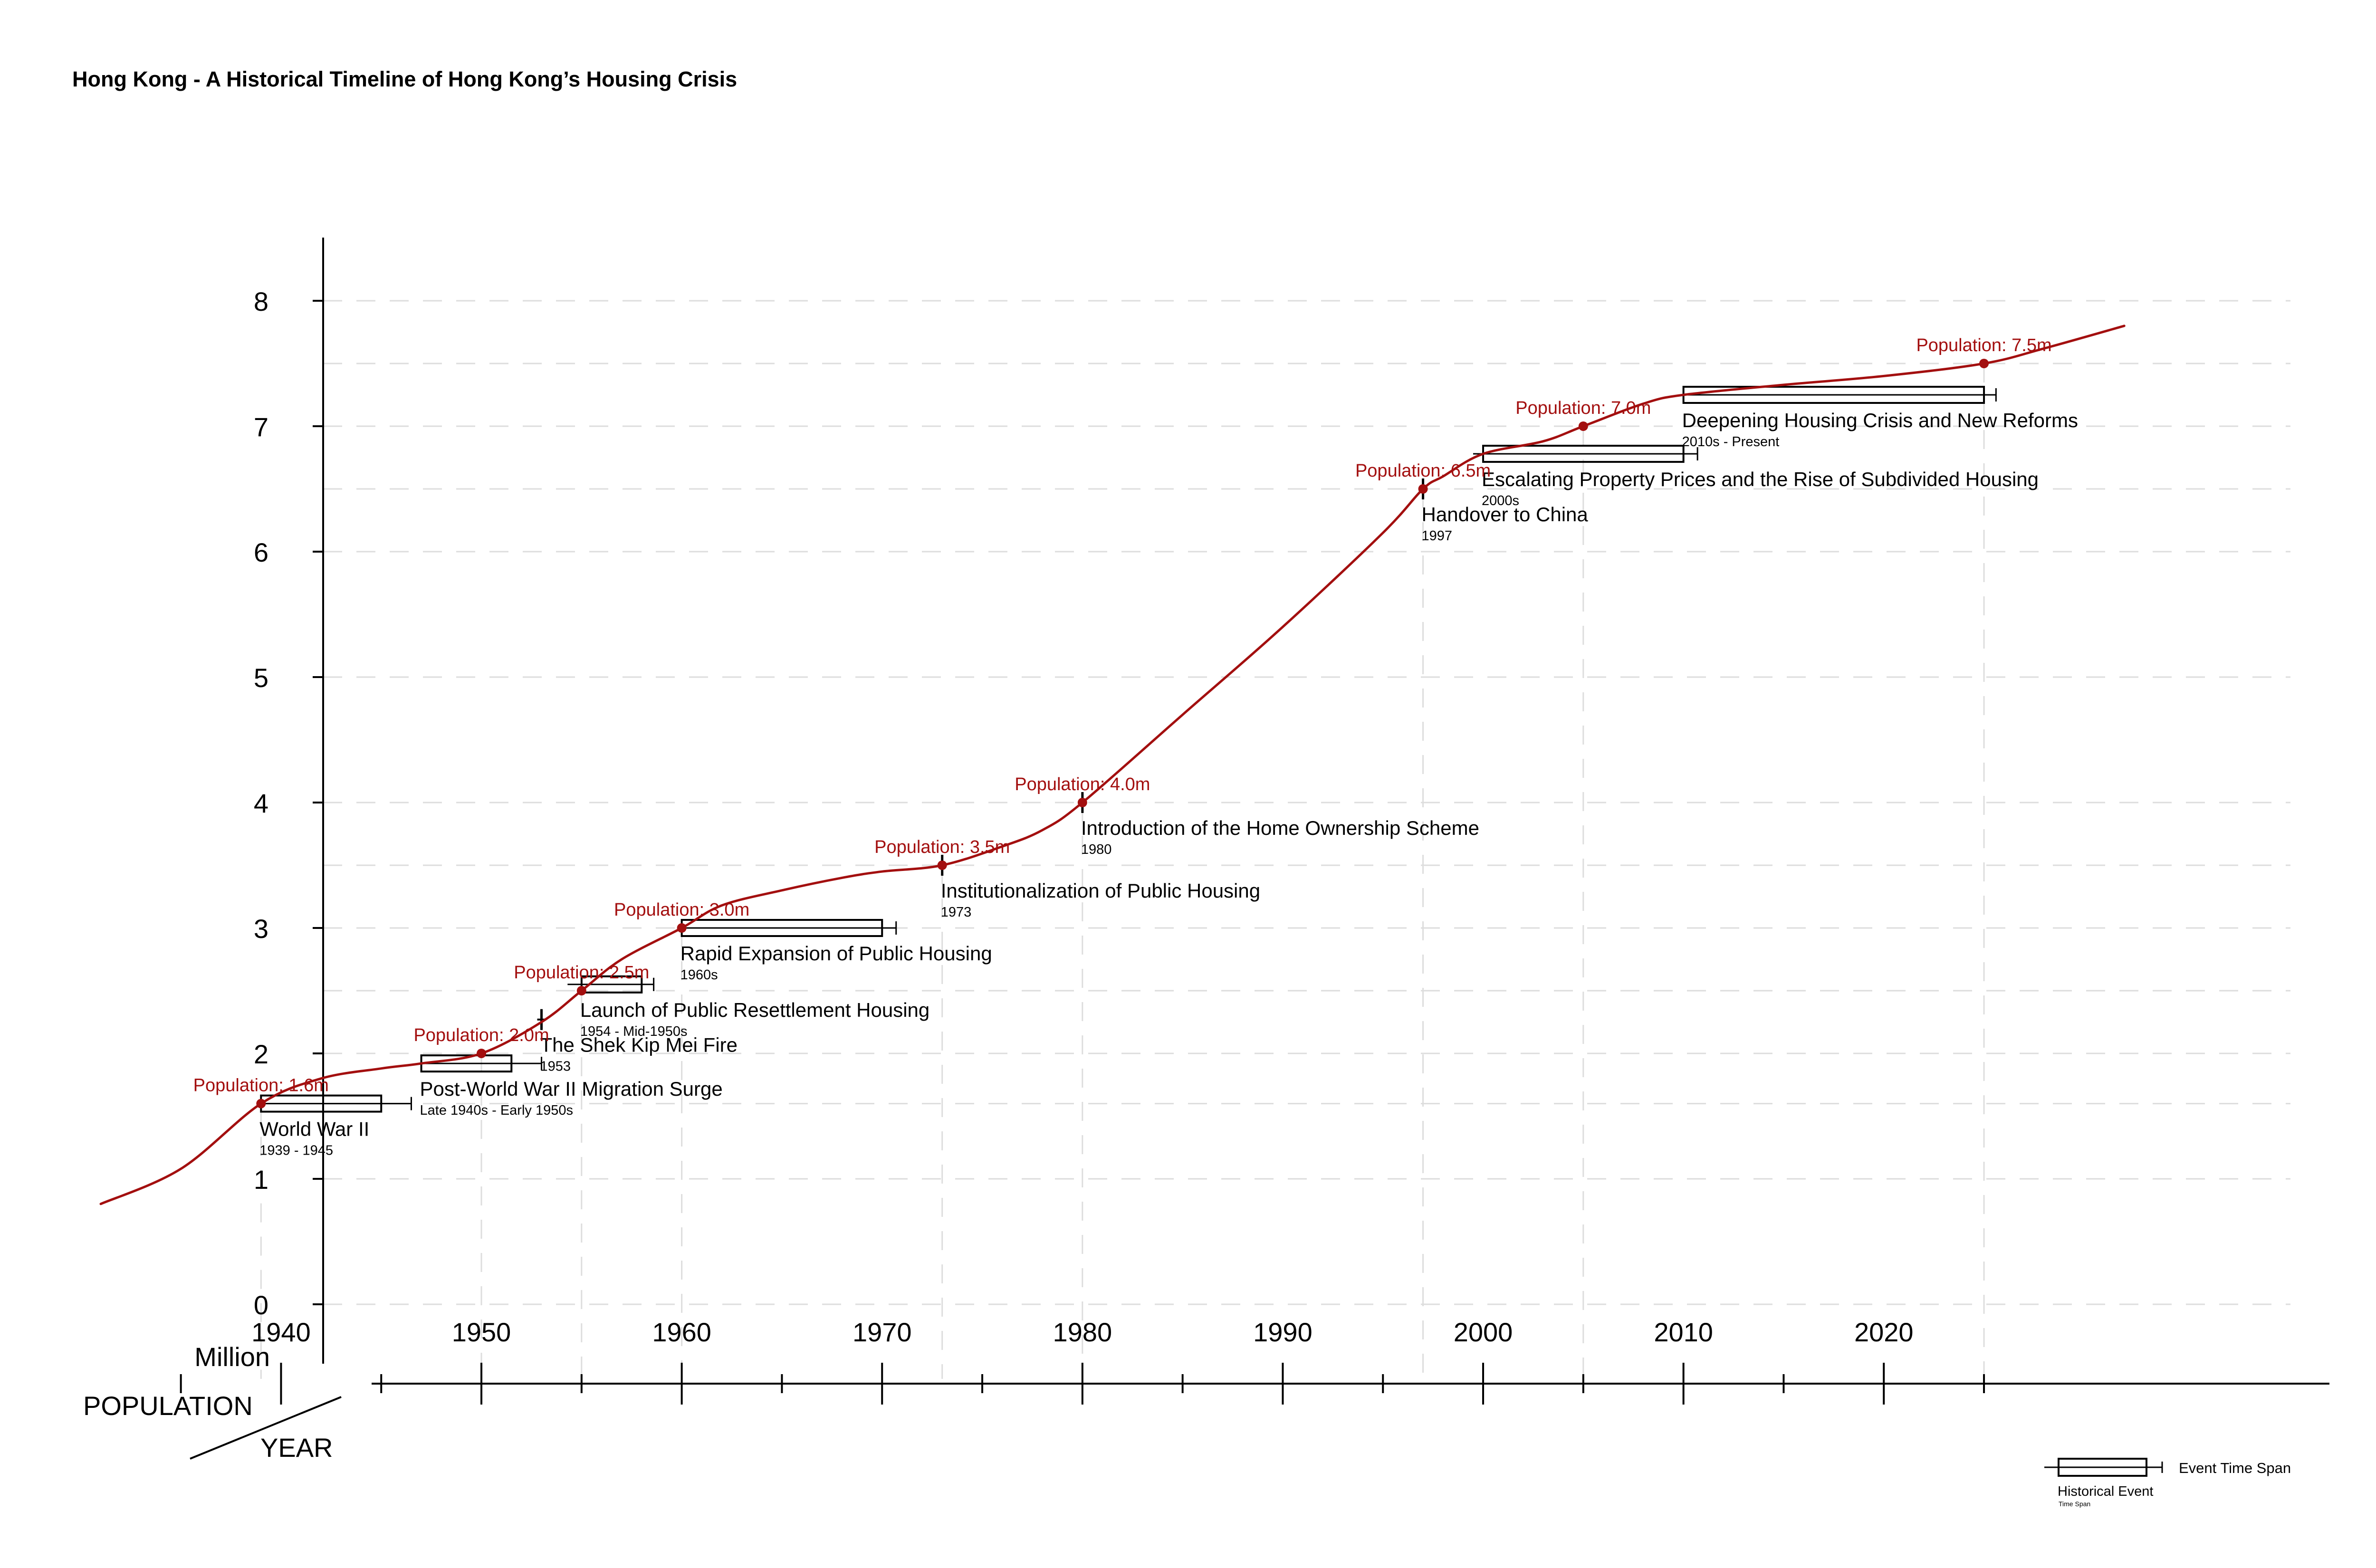  Describe the element at coordinates (1096, 850) in the screenshot. I see `event-period-6: 1980` at that location.